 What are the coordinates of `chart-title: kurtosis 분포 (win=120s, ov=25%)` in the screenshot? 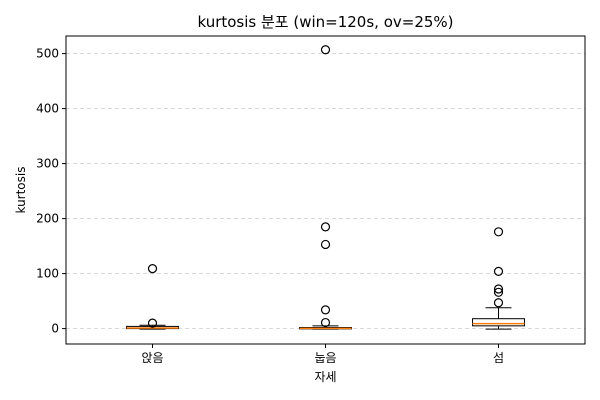 It's located at (325, 22).